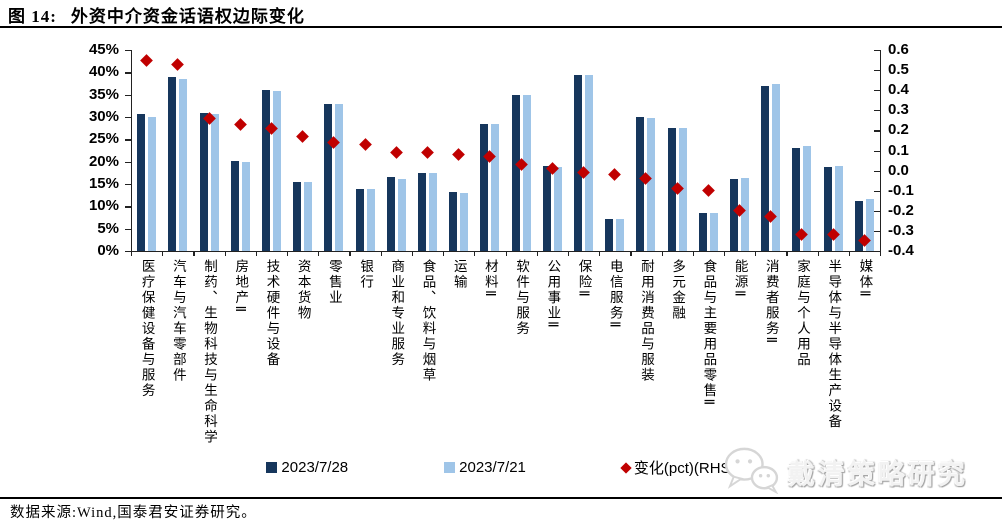 The image size is (1002, 526). I want to click on right-axis-tick-label: 0.0, so click(898, 170).